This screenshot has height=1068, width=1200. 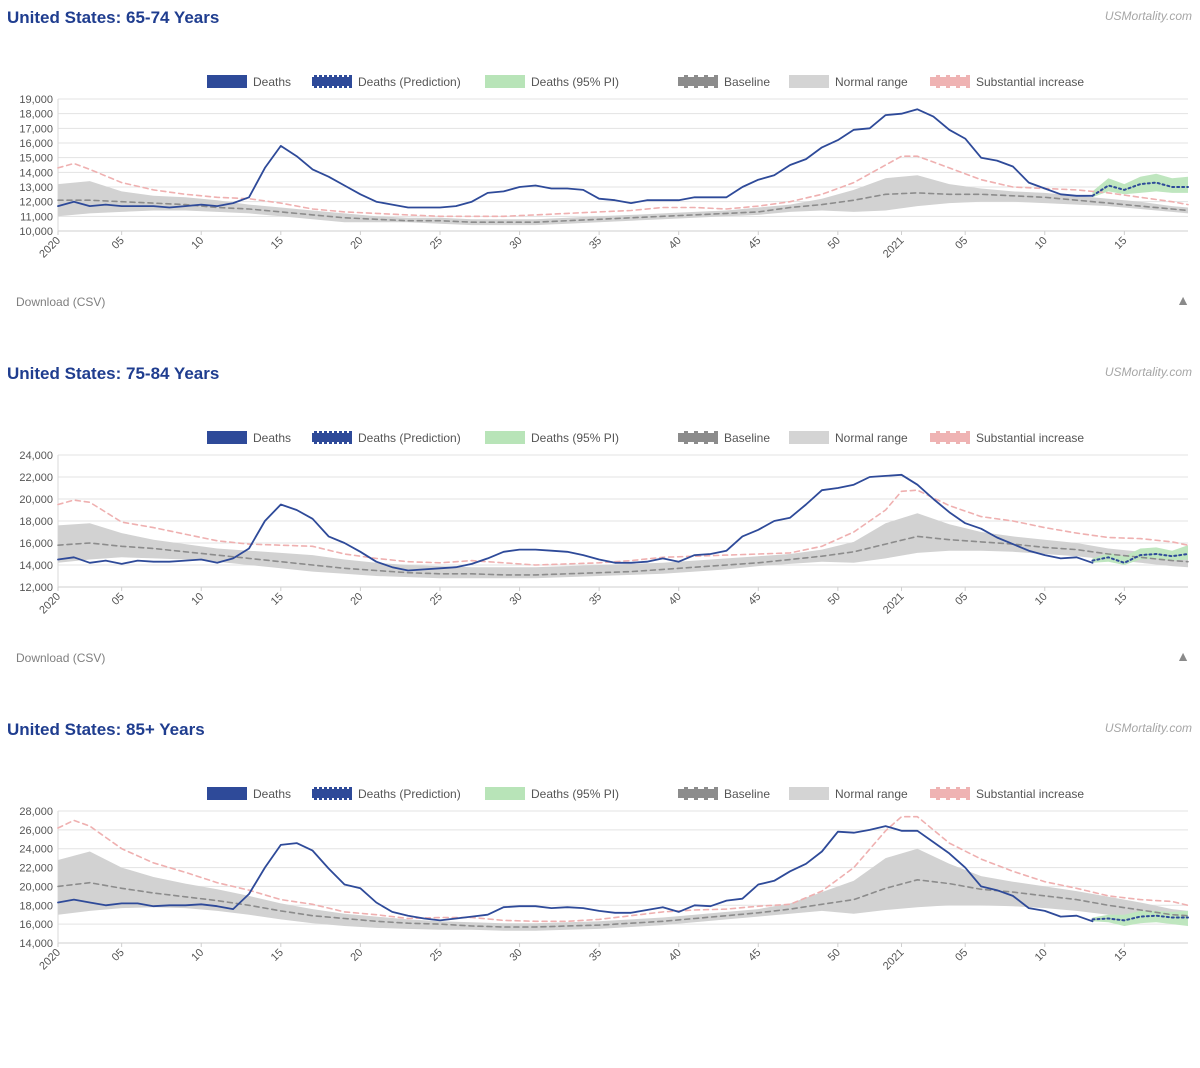 What do you see at coordinates (36, 217) in the screenshot?
I see `y-tick-label: 11,000` at bounding box center [36, 217].